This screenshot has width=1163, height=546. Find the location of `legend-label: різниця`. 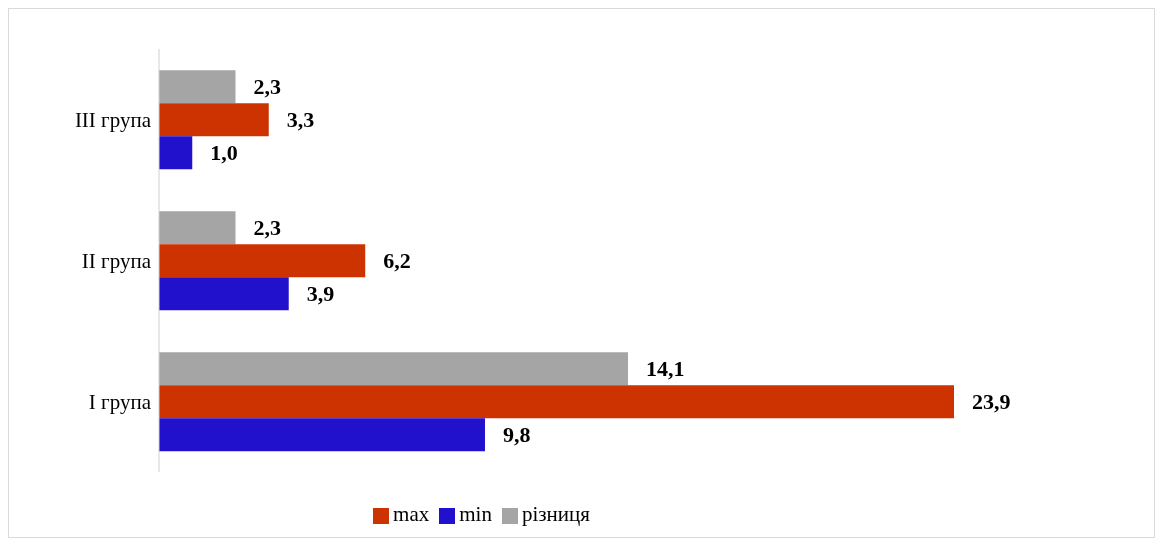

legend-label: різниця is located at coordinates (555, 514).